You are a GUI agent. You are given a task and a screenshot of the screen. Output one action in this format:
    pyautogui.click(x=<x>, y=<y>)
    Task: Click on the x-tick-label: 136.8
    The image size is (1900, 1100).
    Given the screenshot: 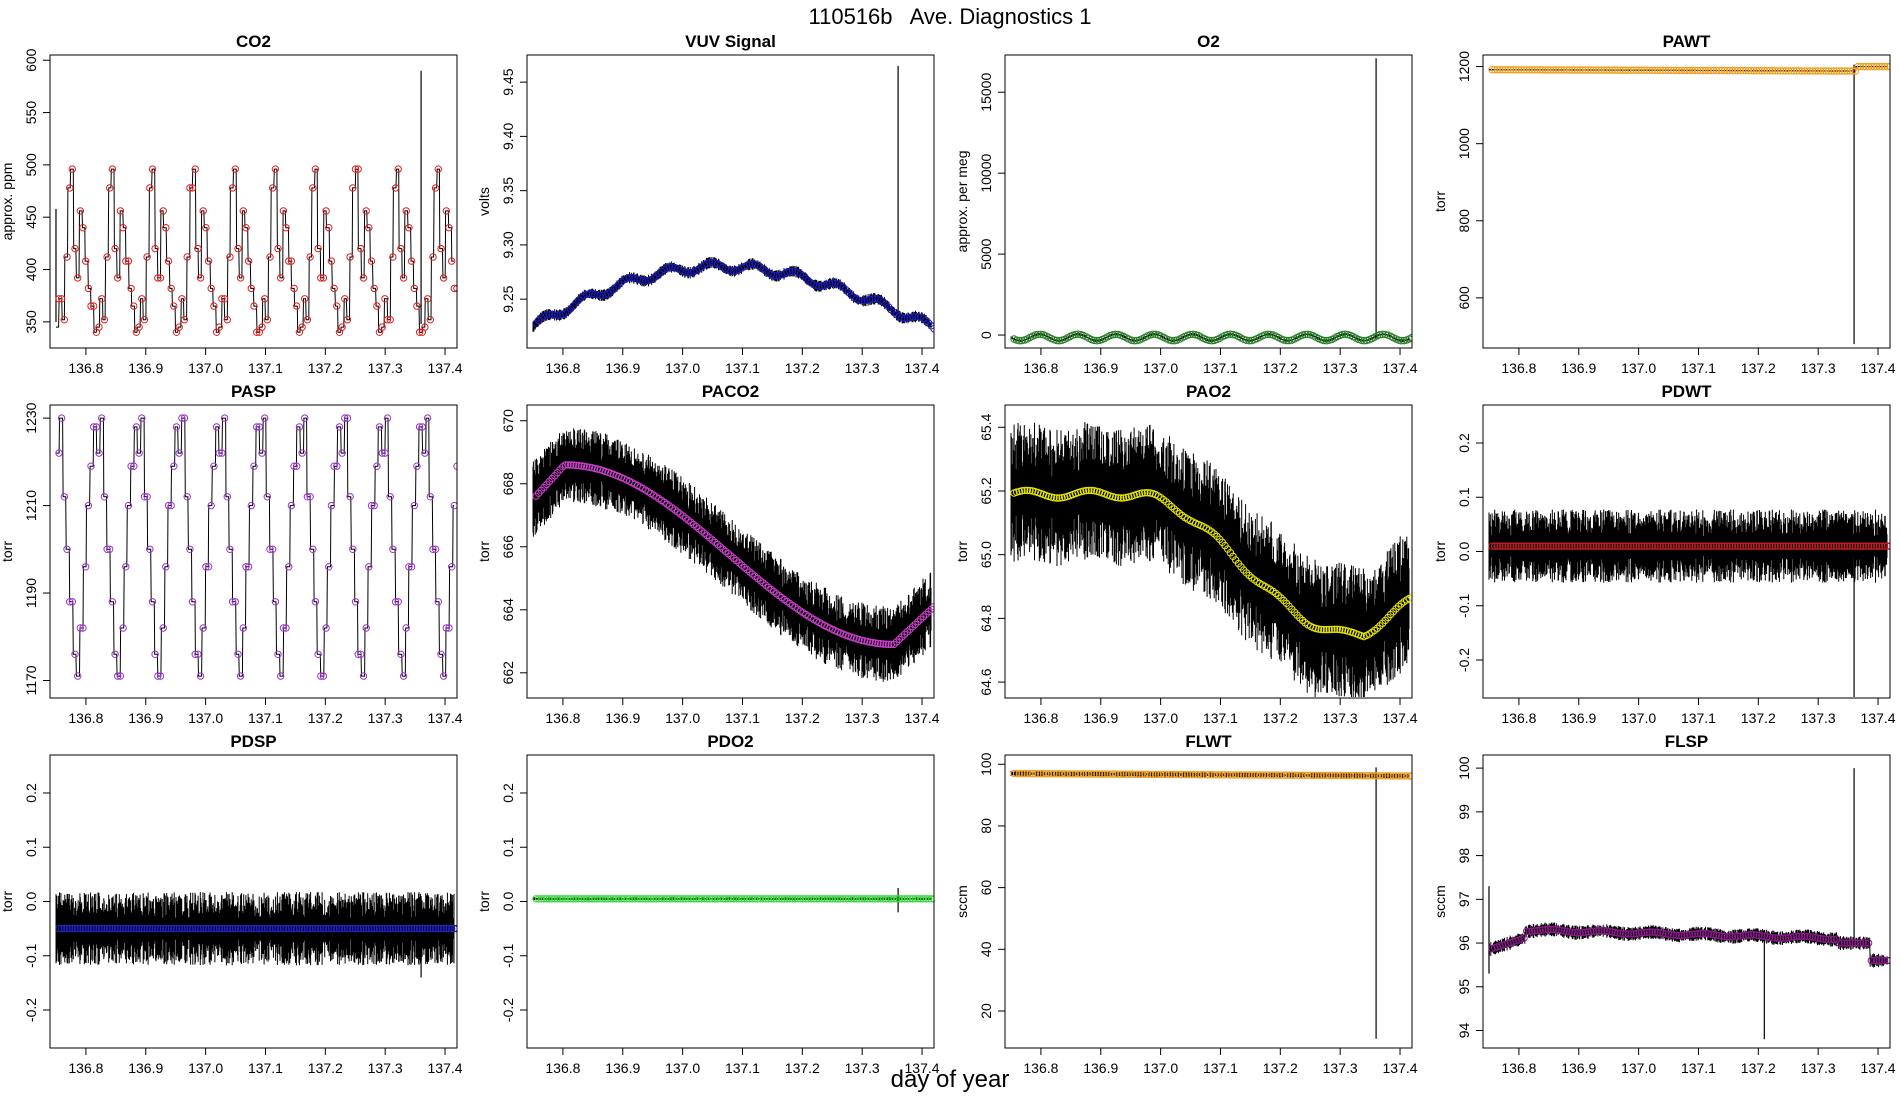 What is the action you would take?
    pyautogui.click(x=1518, y=368)
    